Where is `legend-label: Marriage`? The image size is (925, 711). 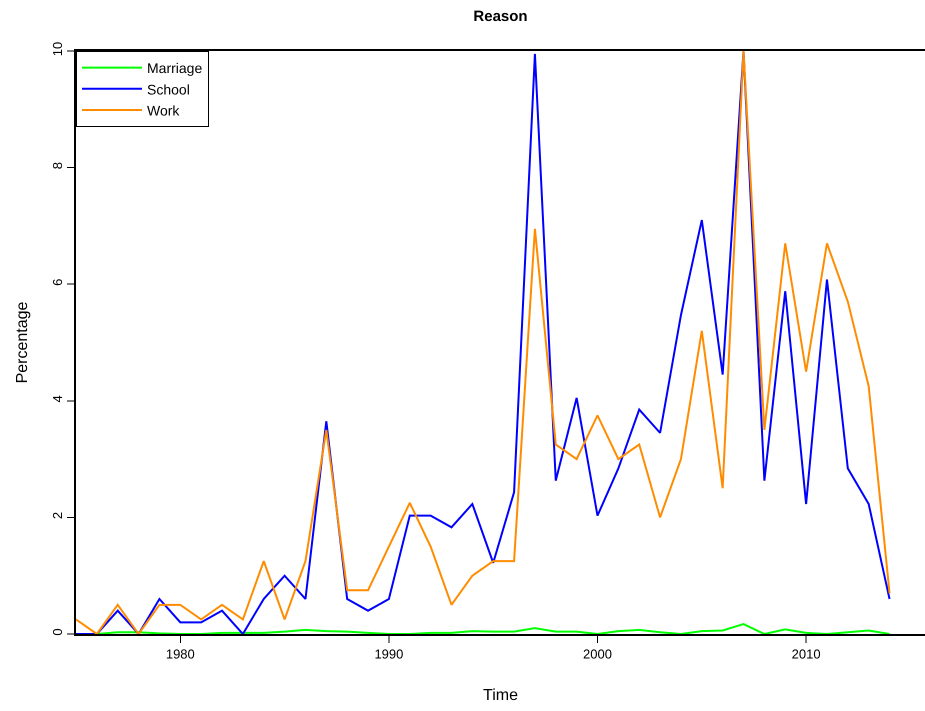 legend-label: Marriage is located at coordinates (174, 68).